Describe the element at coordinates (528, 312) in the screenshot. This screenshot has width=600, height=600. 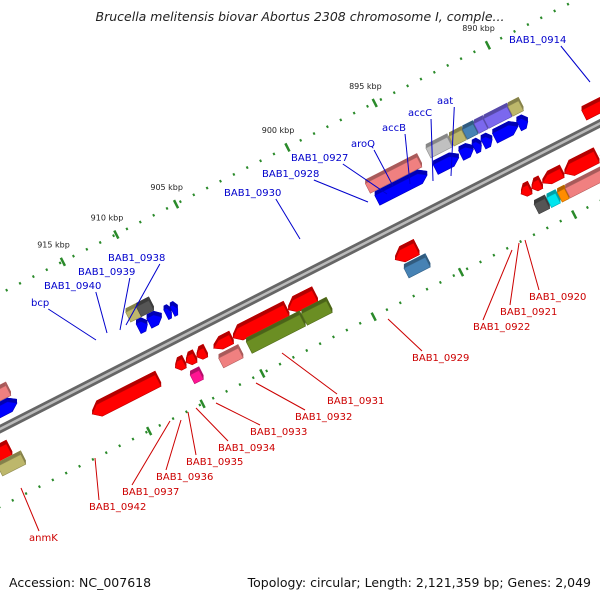
I see `gene-label: BAB1_0921` at that location.